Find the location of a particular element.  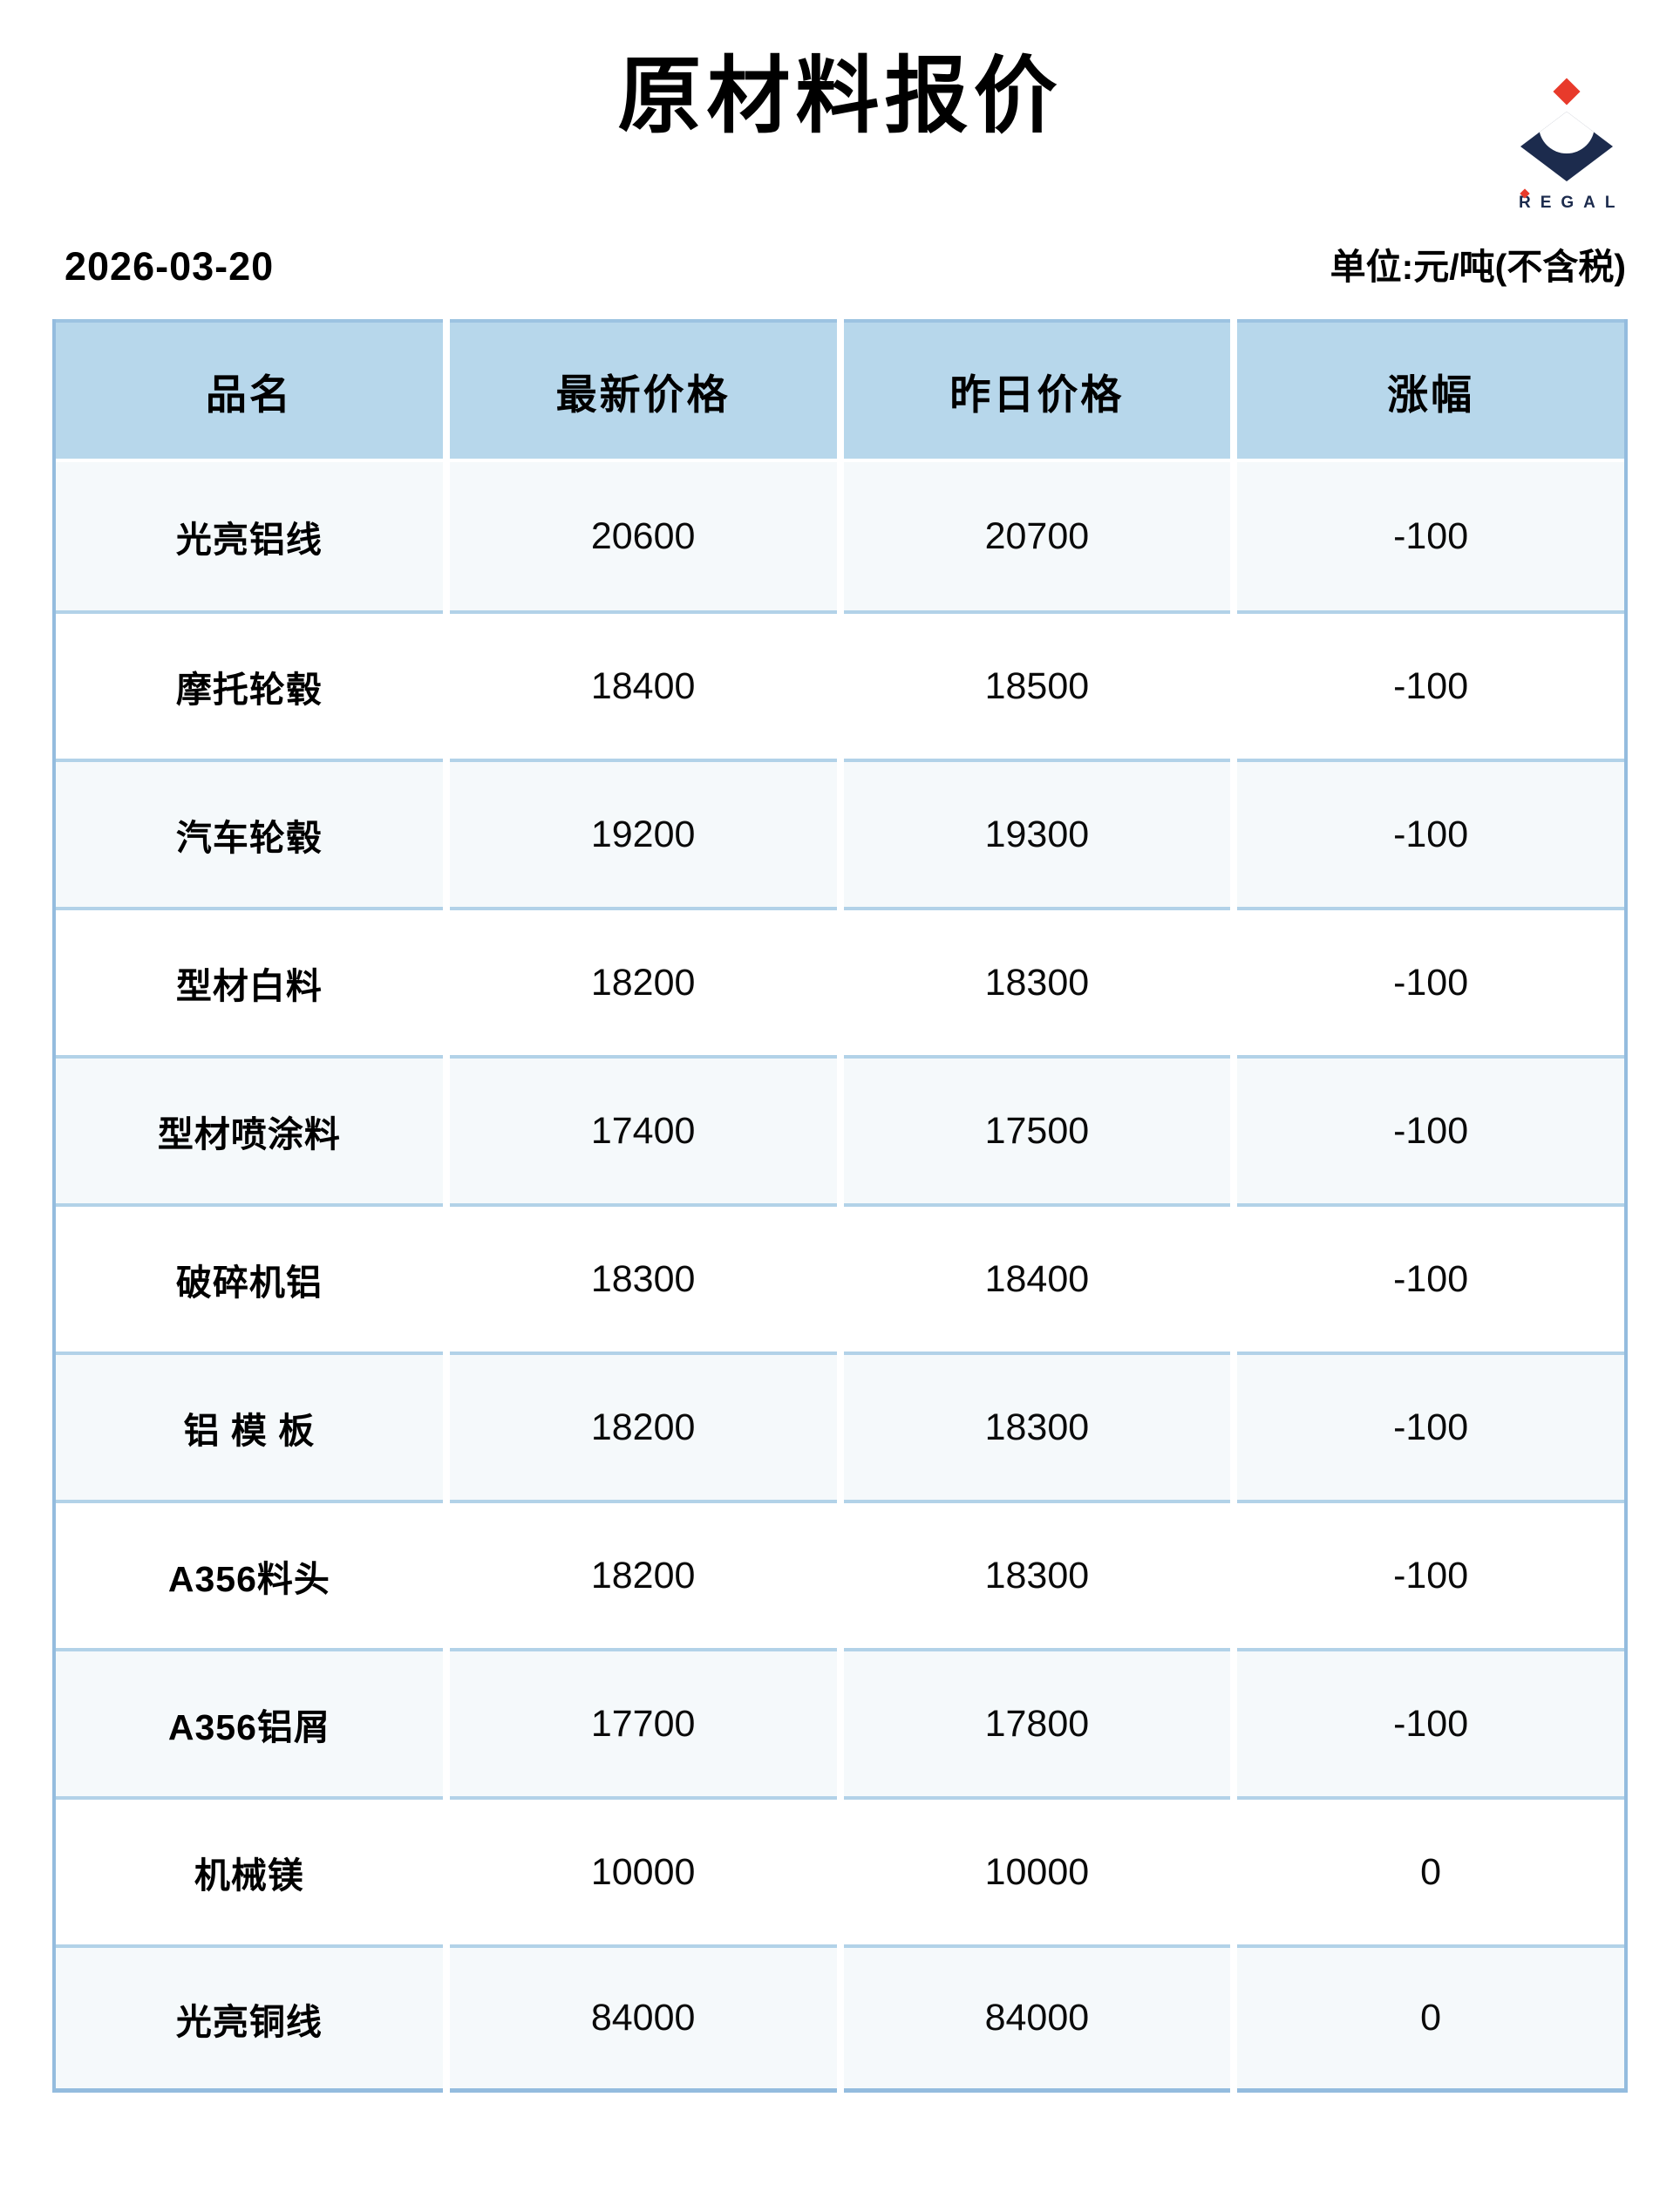

product-name-cell: 破碎机铝 is located at coordinates (249, 1277).